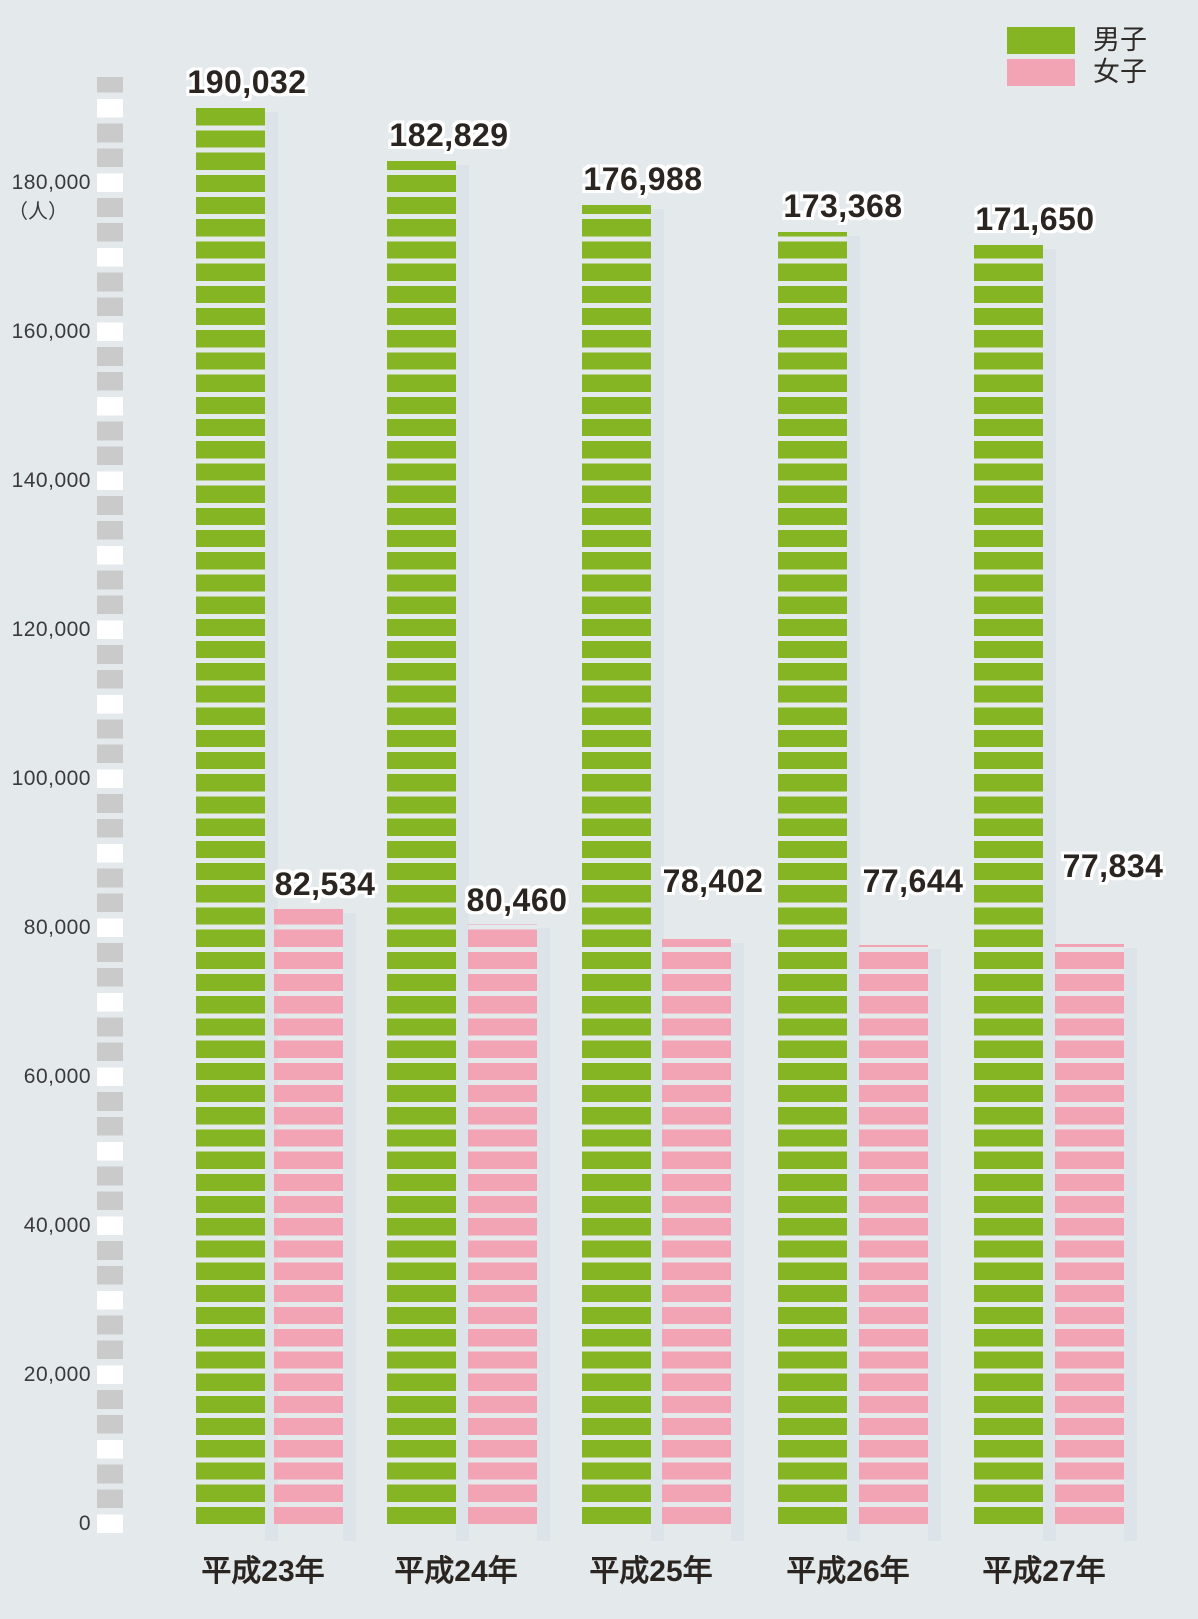 This screenshot has width=1198, height=1619. I want to click on value-label-female-1: 80,460, so click(517, 900).